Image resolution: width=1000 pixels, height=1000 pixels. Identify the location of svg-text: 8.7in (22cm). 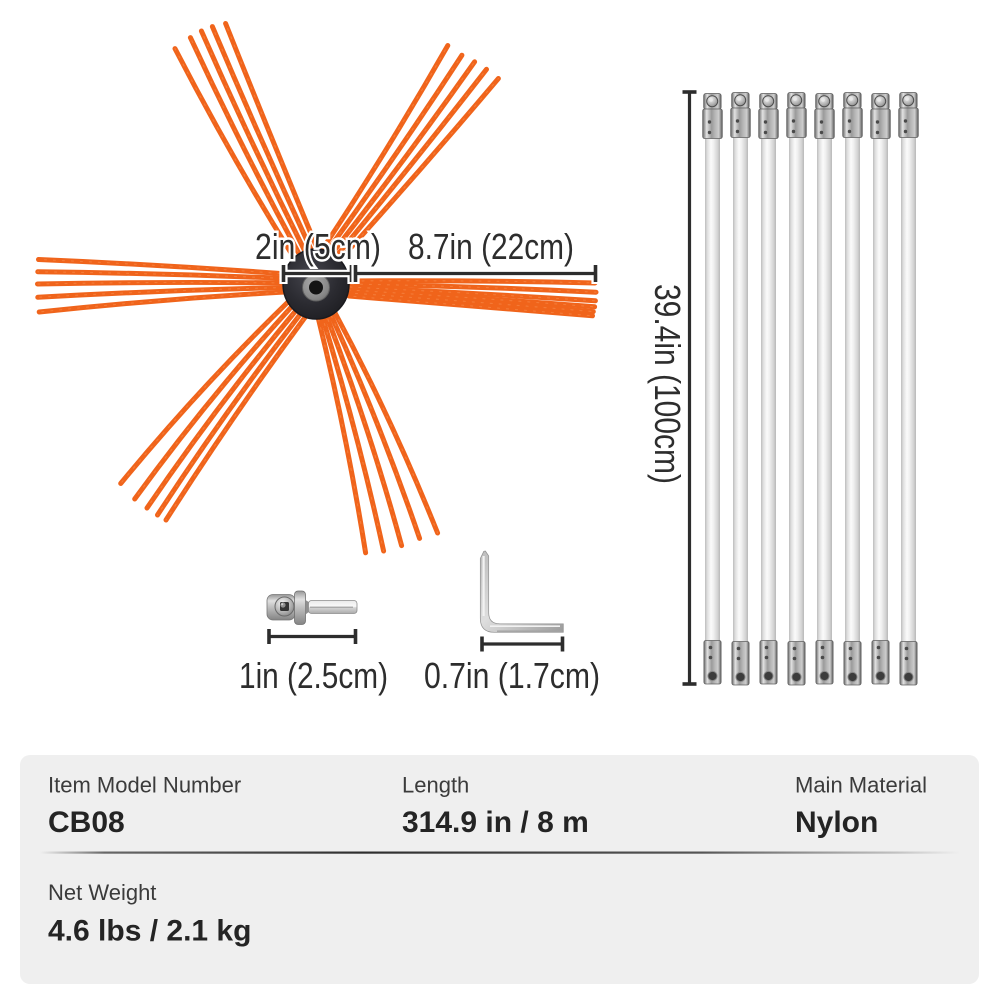
(491, 246).